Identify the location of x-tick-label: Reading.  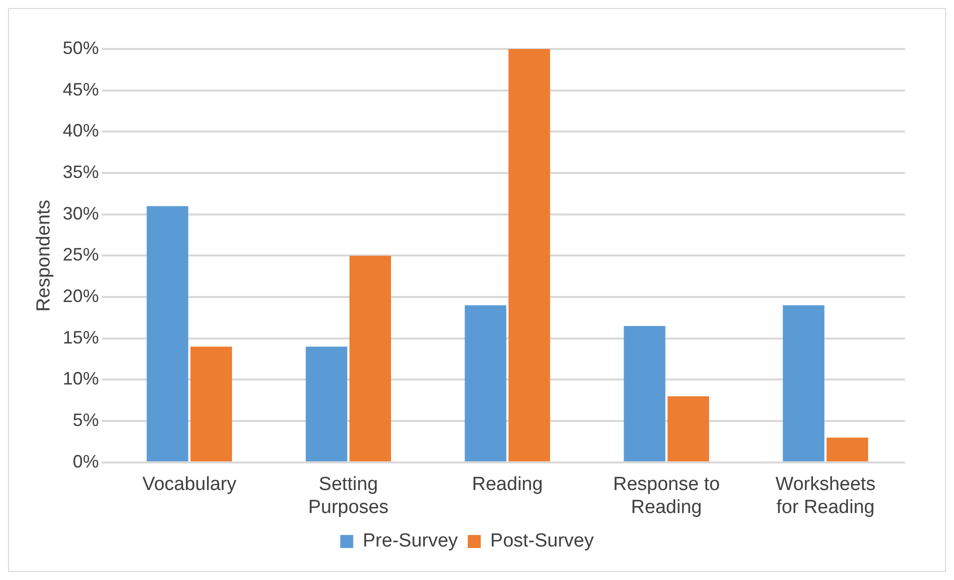
(507, 485).